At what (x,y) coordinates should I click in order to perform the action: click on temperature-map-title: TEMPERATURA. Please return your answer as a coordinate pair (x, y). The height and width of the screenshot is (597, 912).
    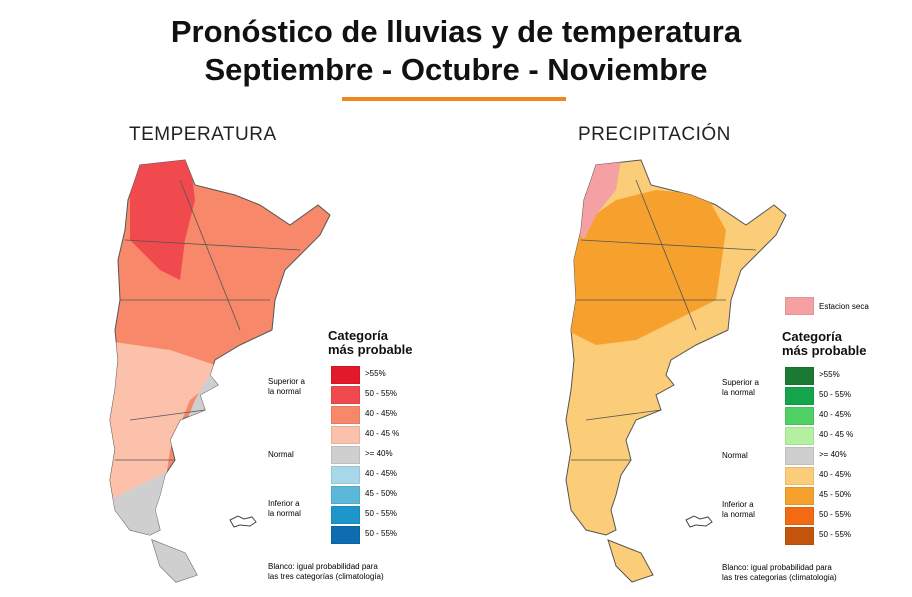
    Looking at the image, I should click on (203, 134).